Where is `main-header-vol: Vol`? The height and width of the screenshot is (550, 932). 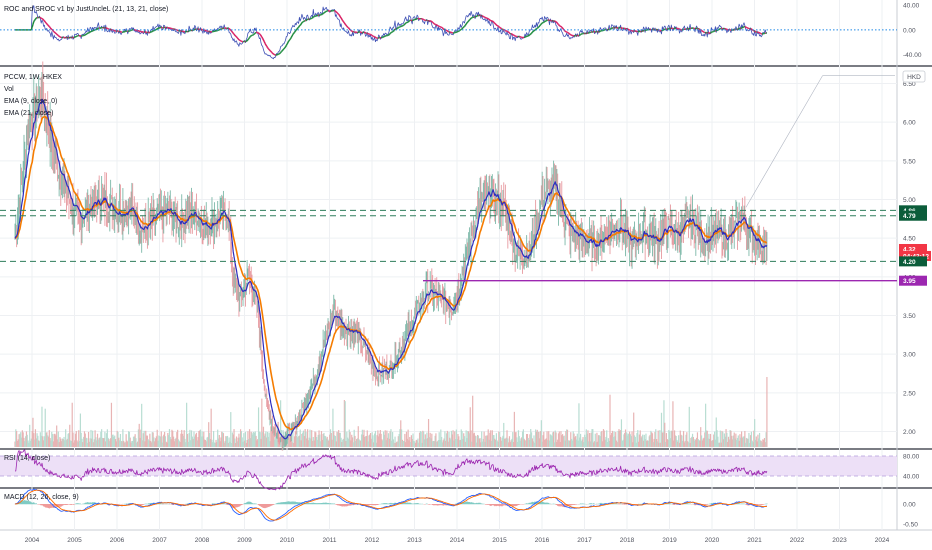 main-header-vol: Vol is located at coordinates (9, 89).